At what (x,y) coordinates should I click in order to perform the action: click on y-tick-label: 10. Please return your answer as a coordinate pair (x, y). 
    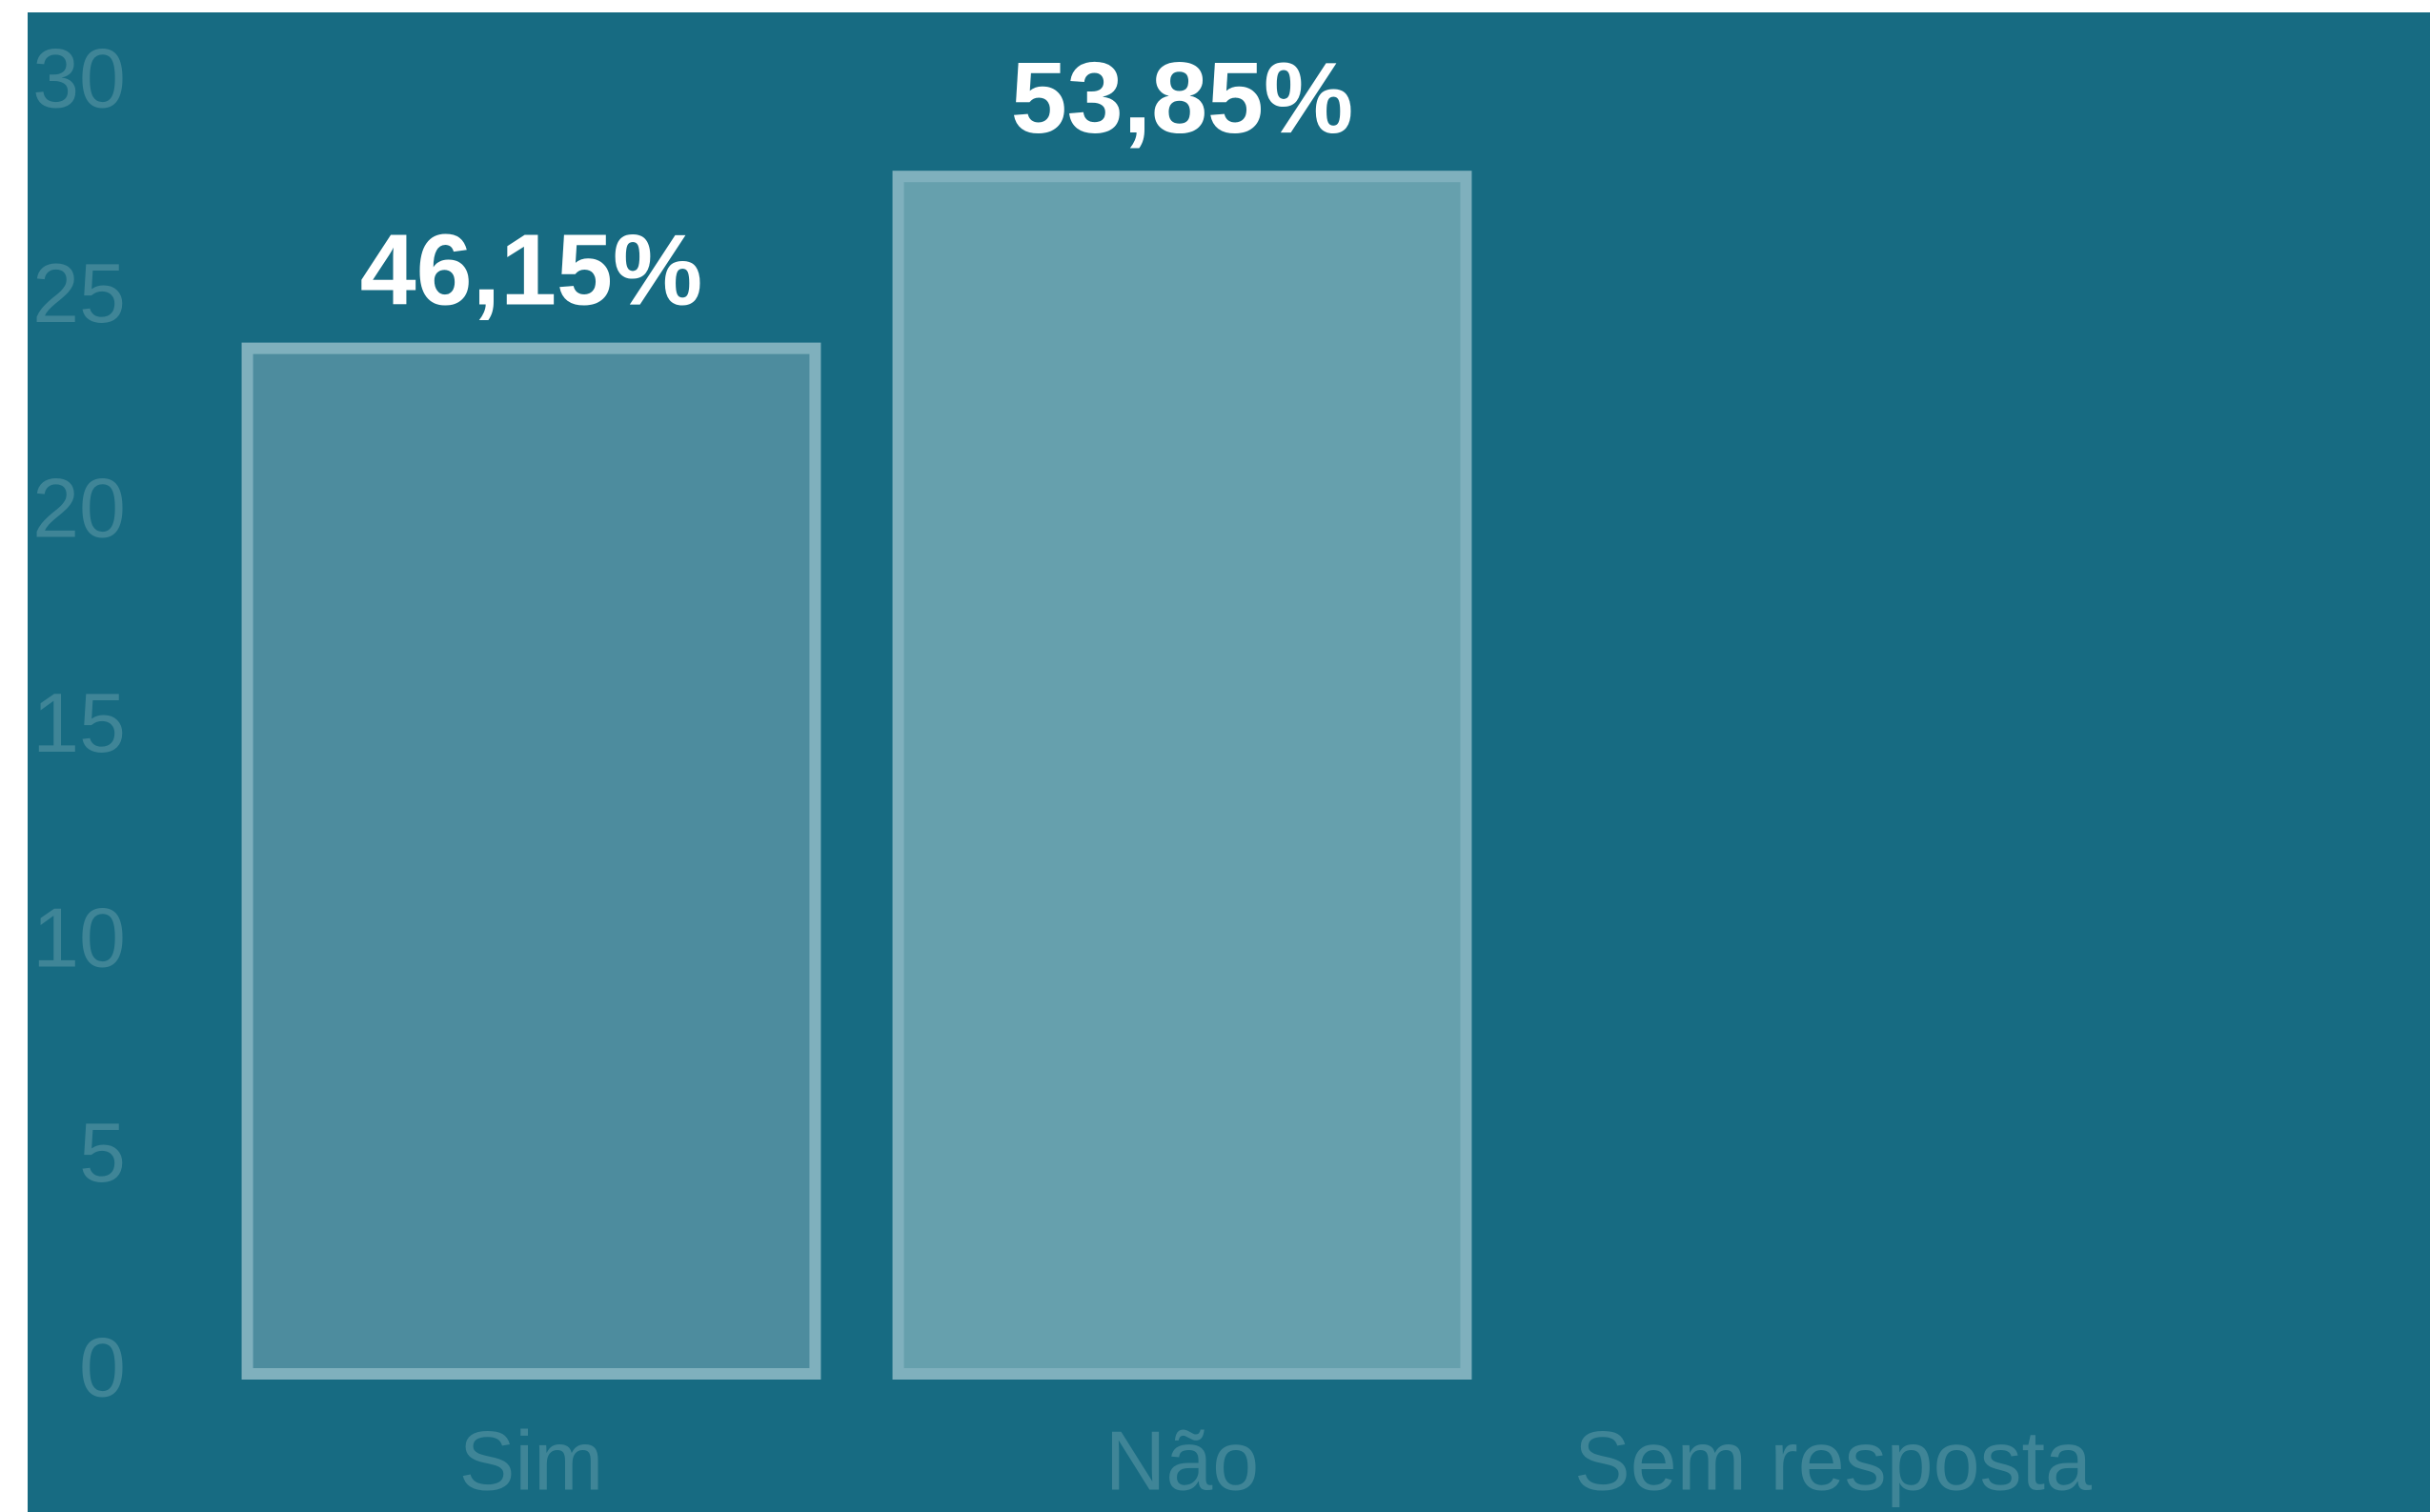
    Looking at the image, I should click on (79, 937).